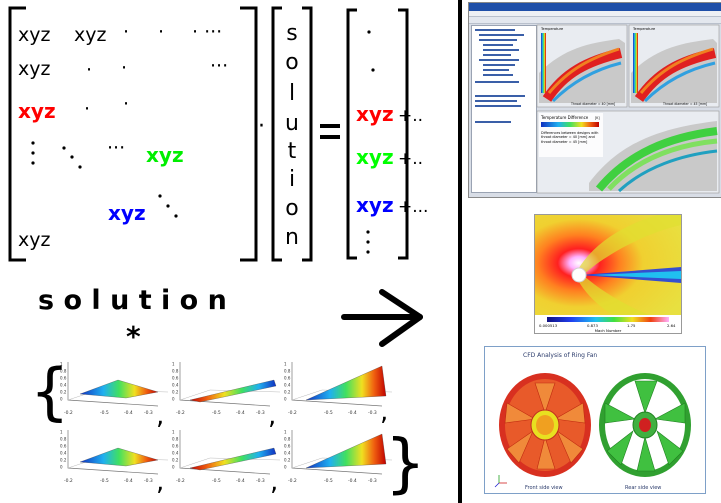 This screenshot has width=721, height=503. I want to click on solution-vector-bracket-right, so click(307, 134).